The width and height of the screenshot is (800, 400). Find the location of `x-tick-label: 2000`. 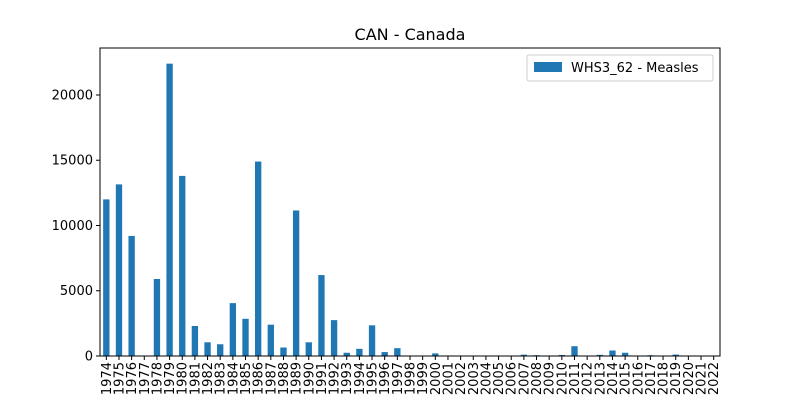

x-tick-label: 2000 is located at coordinates (436, 378).